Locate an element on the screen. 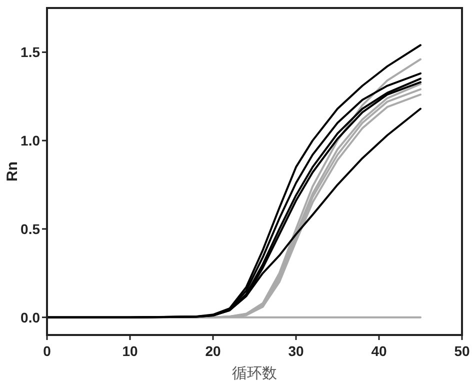 The image size is (474, 386). x-tick-label: 40 is located at coordinates (379, 351).